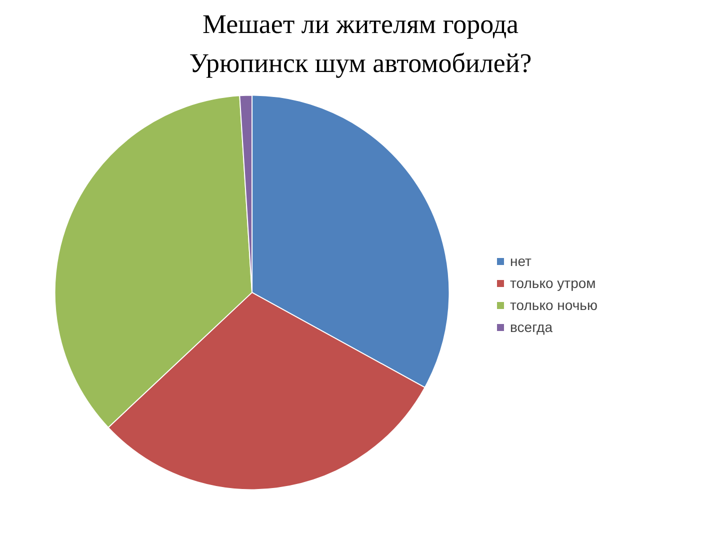  Describe the element at coordinates (531, 327) in the screenshot. I see `legend-label: всегда` at that location.